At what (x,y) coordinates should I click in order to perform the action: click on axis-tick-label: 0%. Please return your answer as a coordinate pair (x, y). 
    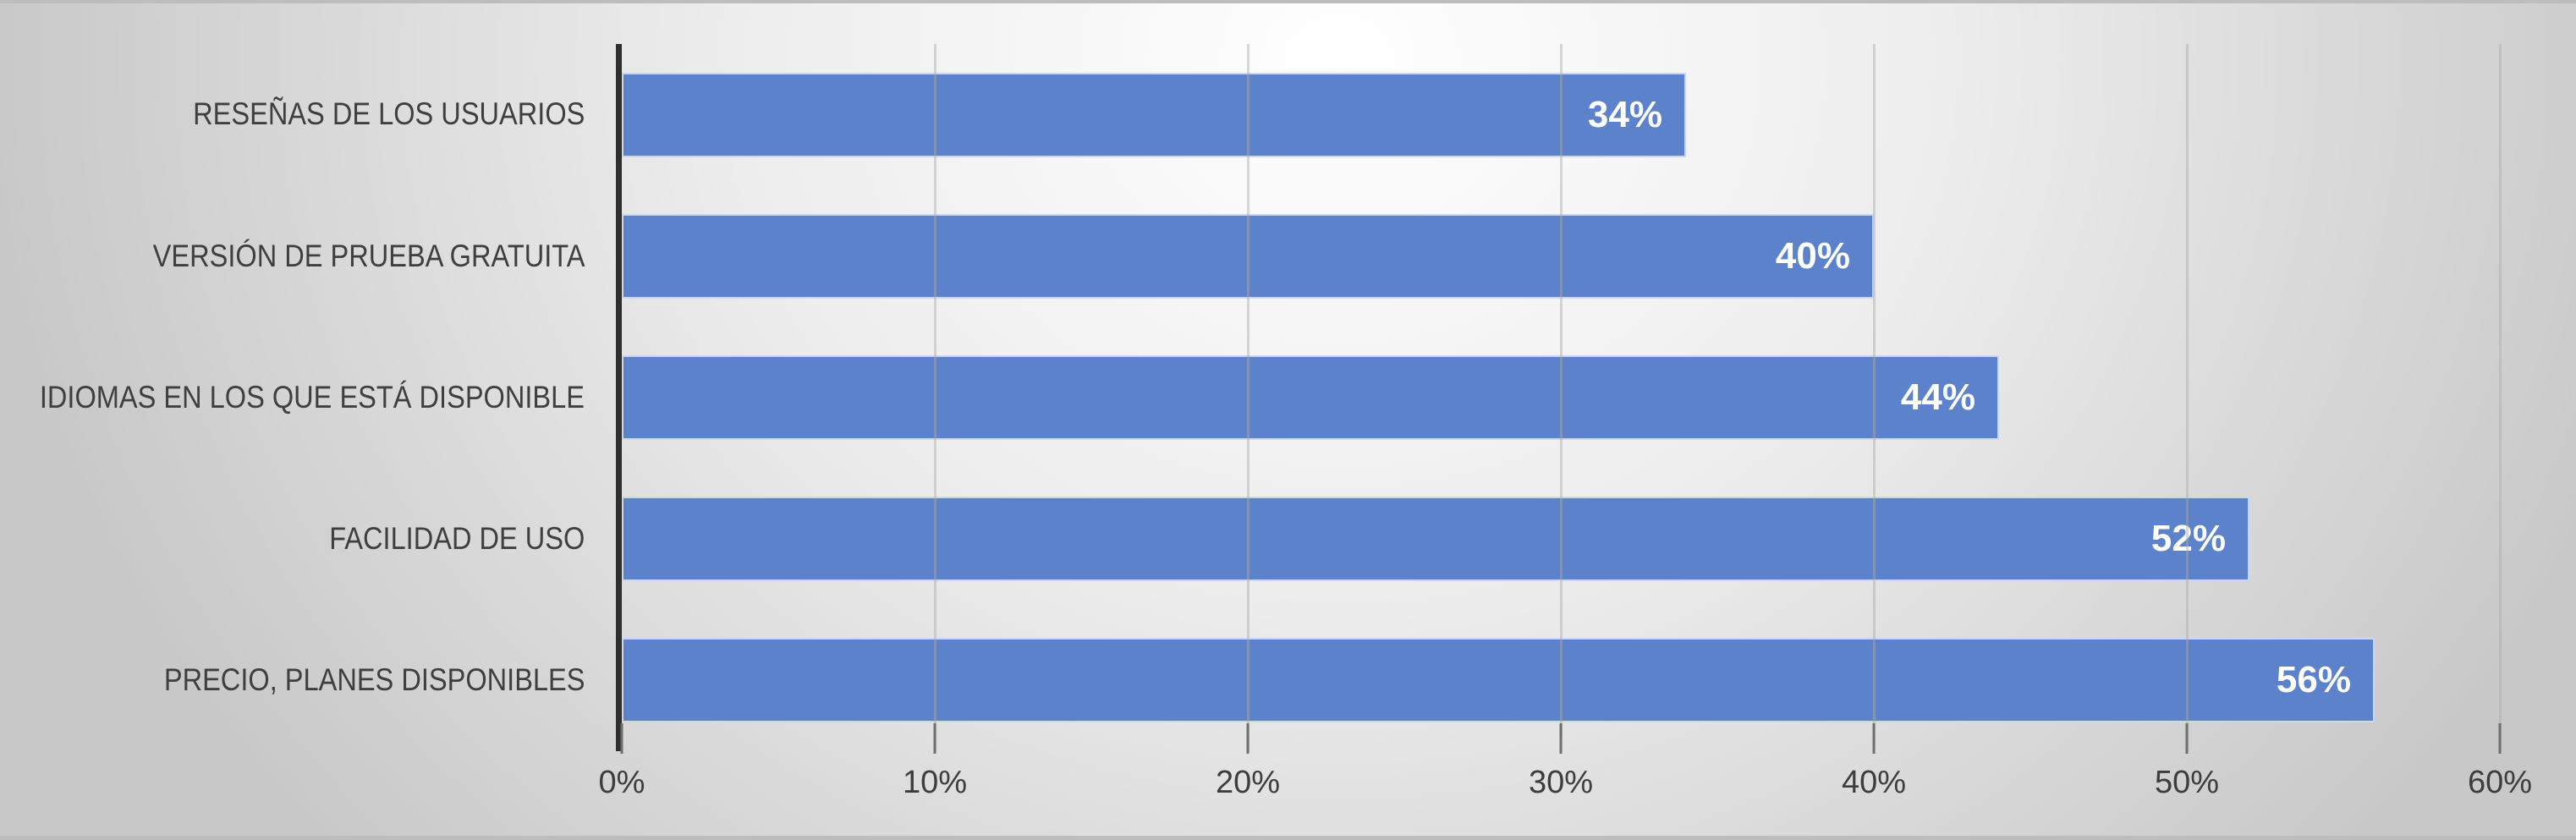
    Looking at the image, I should click on (622, 782).